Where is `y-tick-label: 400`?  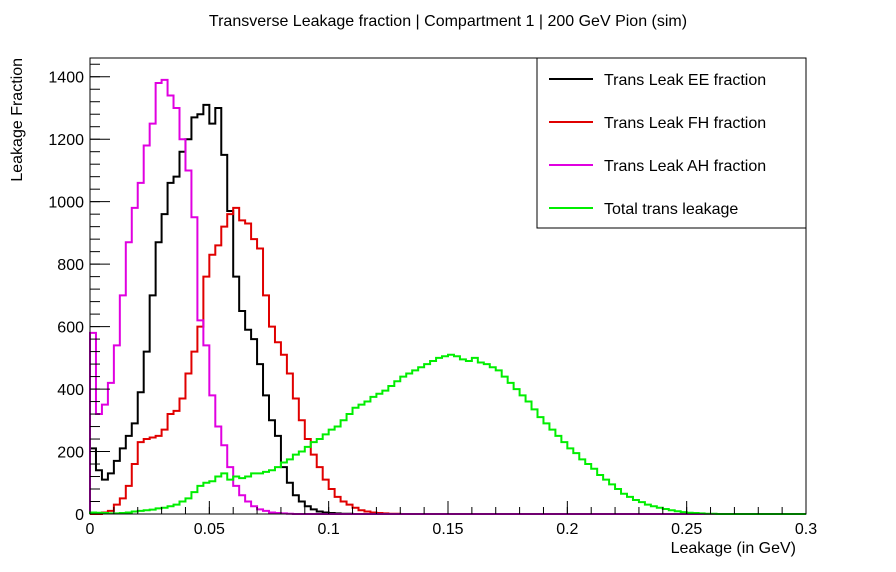 y-tick-label: 400 is located at coordinates (70, 390).